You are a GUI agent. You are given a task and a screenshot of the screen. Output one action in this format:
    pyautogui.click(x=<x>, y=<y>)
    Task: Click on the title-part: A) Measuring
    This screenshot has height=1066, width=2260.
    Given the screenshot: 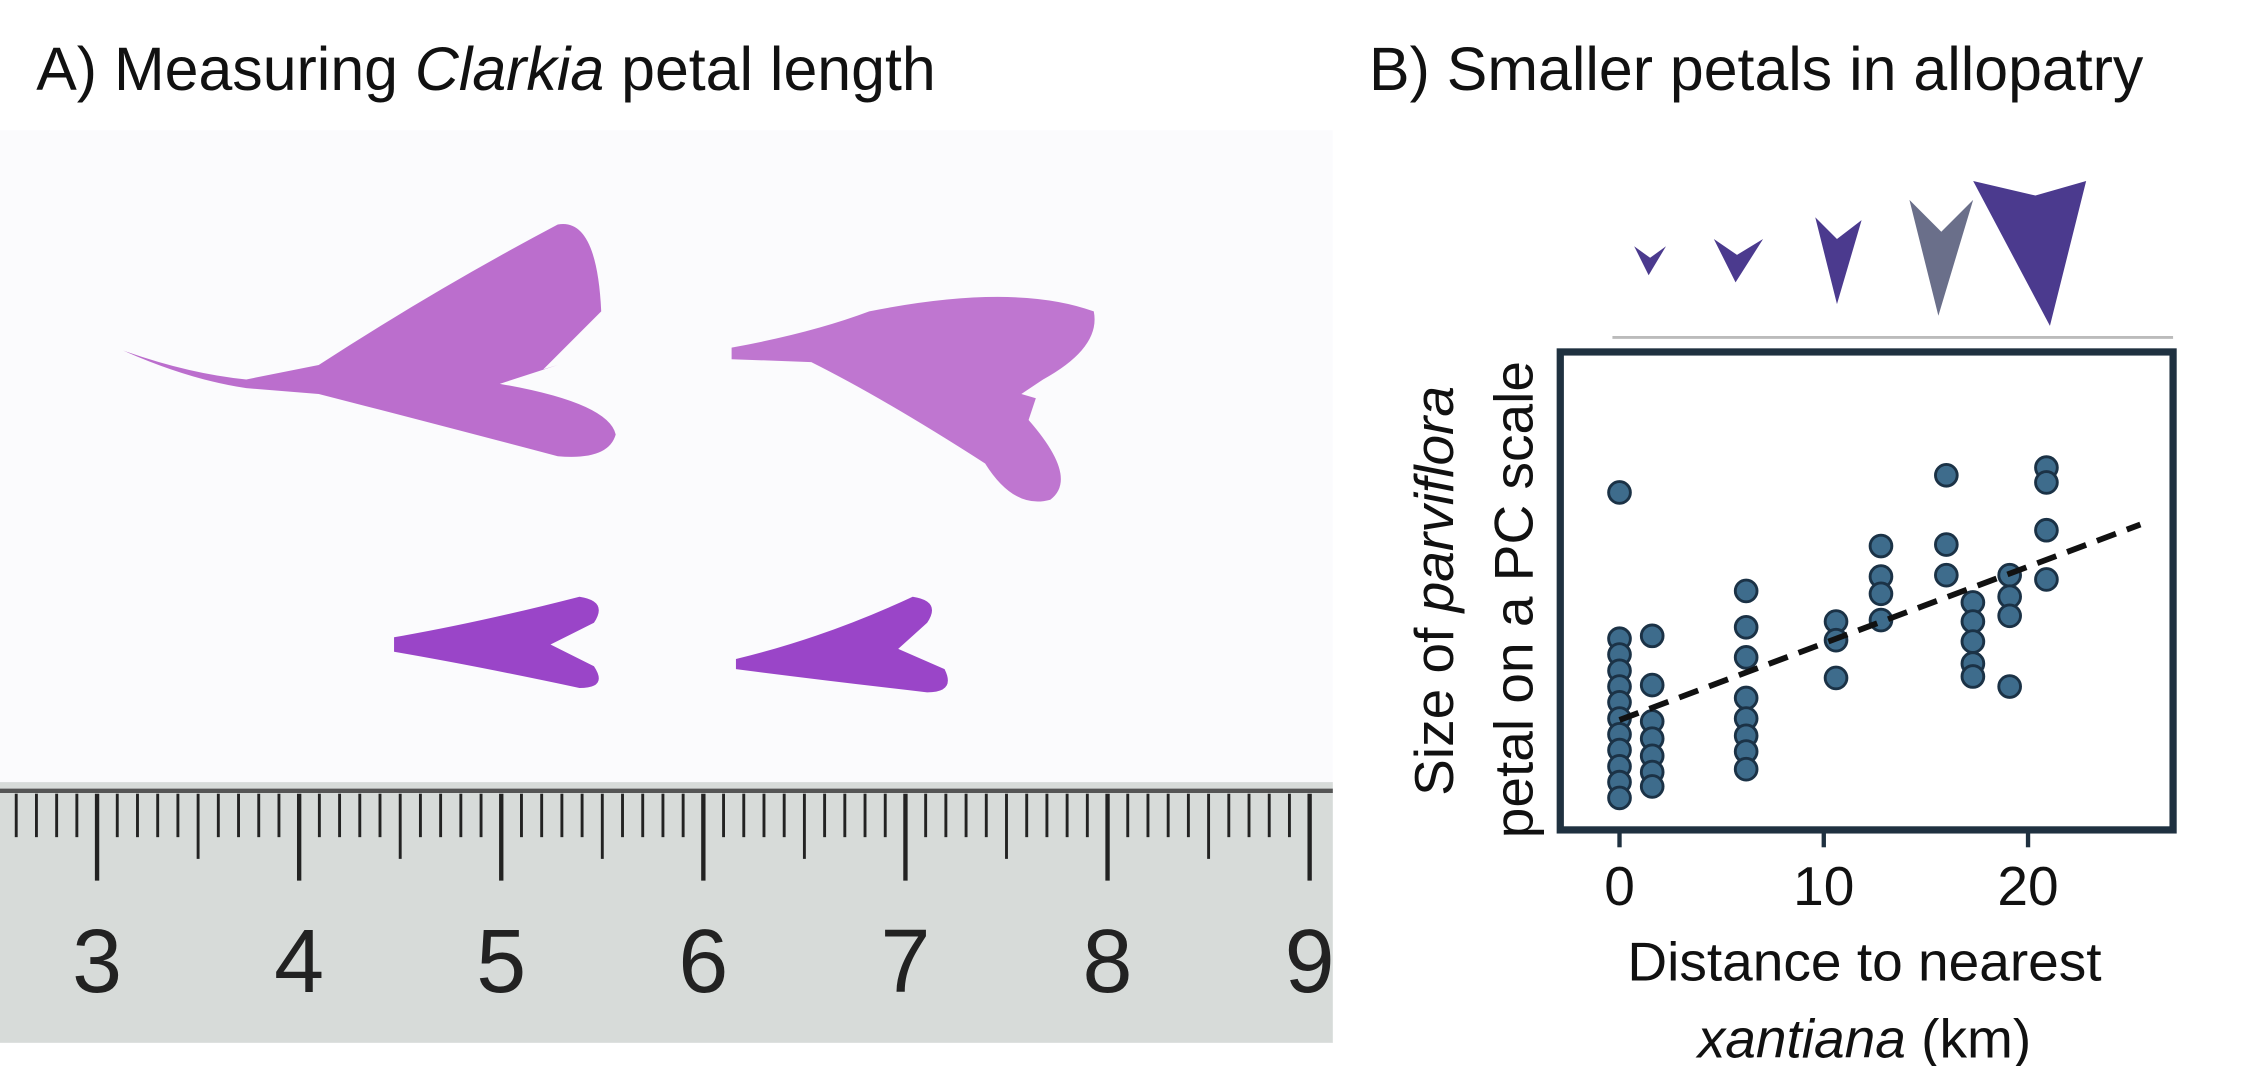 What is the action you would take?
    pyautogui.click(x=225, y=69)
    